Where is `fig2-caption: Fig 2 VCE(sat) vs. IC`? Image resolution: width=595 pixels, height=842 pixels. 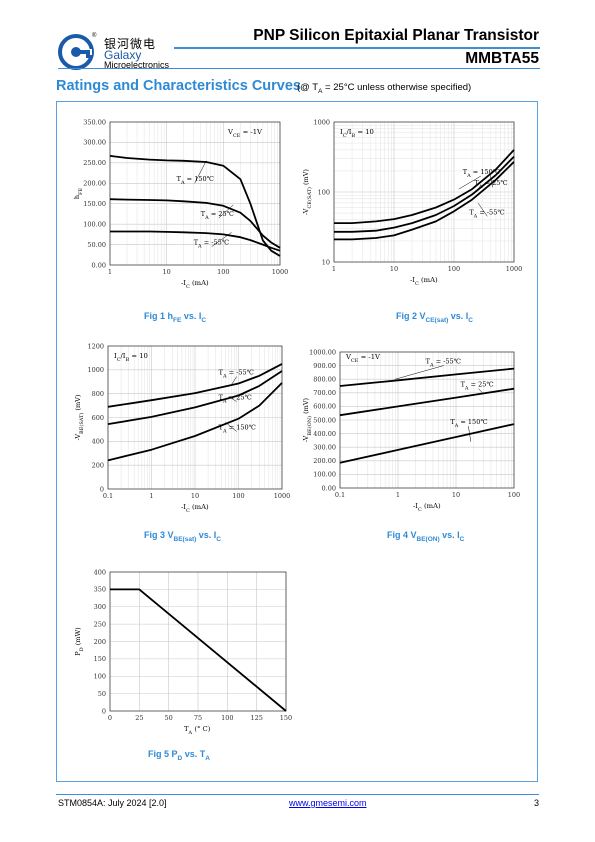 fig2-caption: Fig 2 VCE(sat) vs. IC is located at coordinates (434, 317).